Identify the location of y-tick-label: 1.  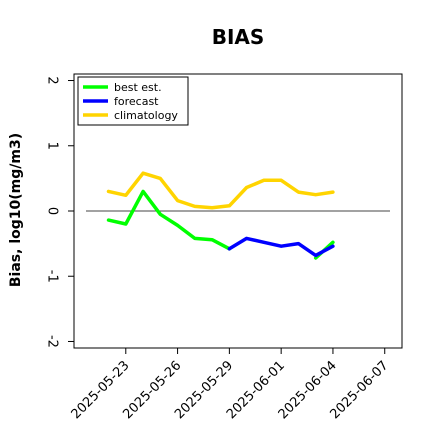
(52, 146).